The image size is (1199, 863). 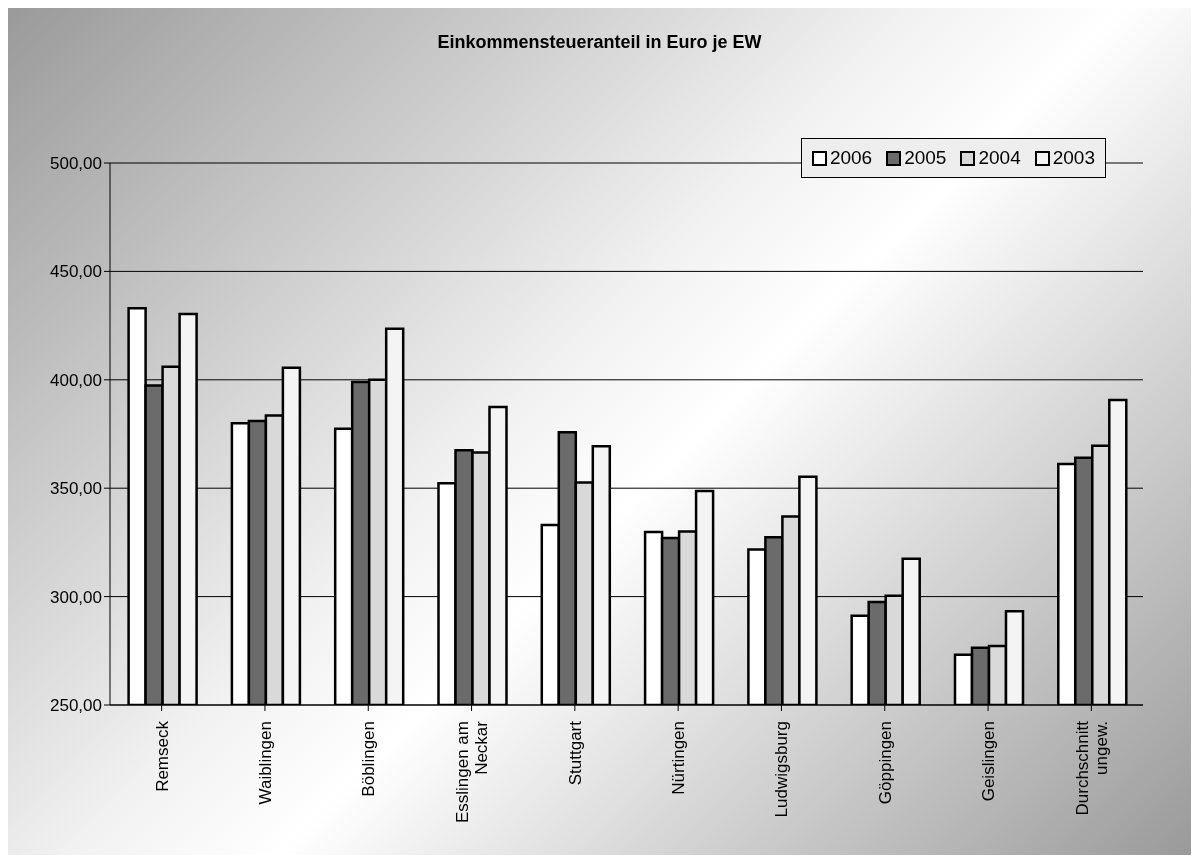 What do you see at coordinates (76, 164) in the screenshot?
I see `y-tick-label: 500,00` at bounding box center [76, 164].